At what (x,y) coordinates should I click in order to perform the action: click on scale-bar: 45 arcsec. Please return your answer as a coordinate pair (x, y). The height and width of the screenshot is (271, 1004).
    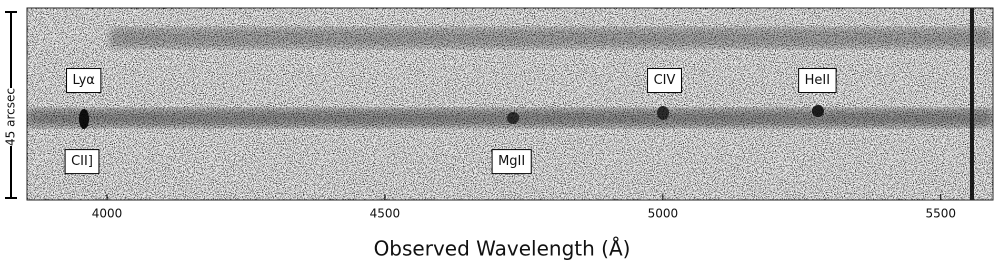
    Looking at the image, I should click on (11, 105).